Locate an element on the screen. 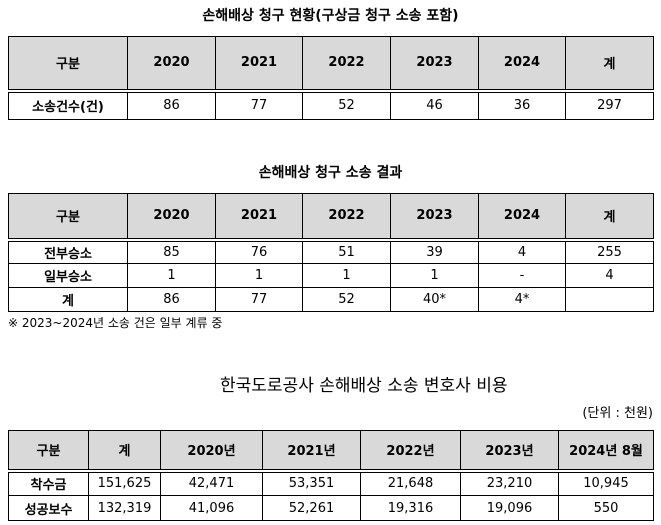  title: 한국도로공사 손해배상 소송 변호사 비용 is located at coordinates (364, 386).